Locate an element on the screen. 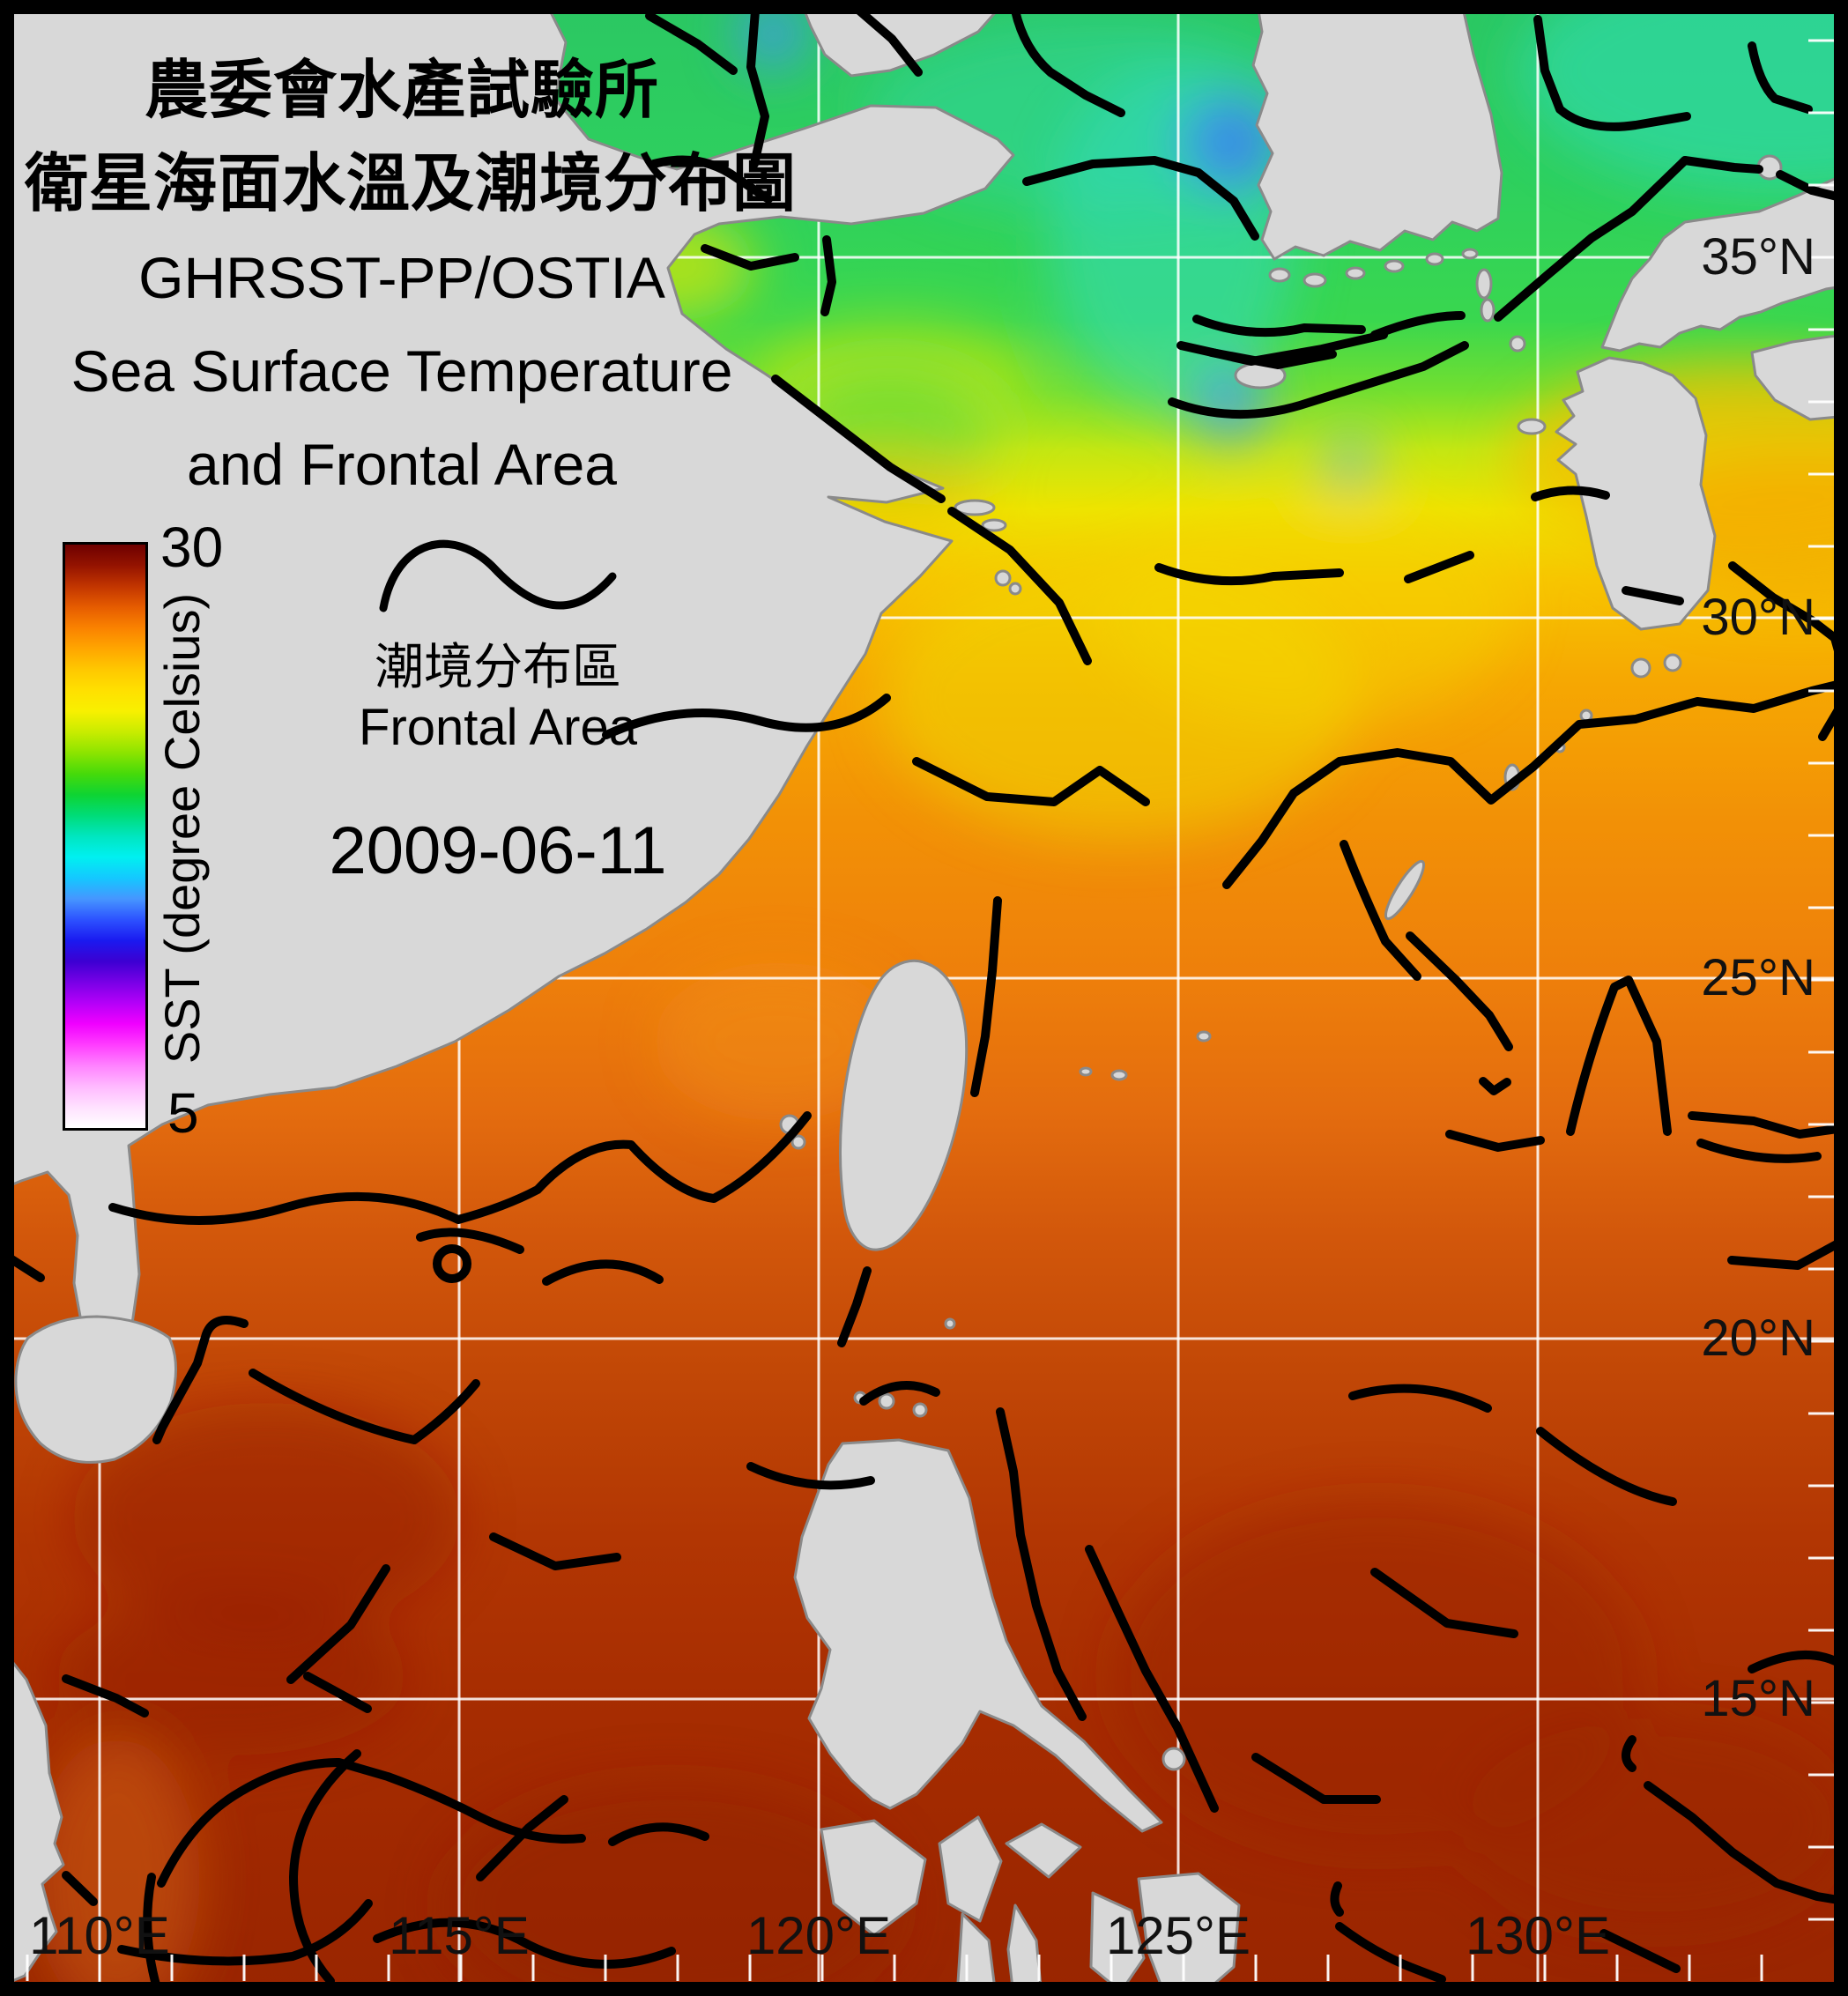 Image resolution: width=1848 pixels, height=1996 pixels. land-ryukyu-islands is located at coordinates (1380, 749).